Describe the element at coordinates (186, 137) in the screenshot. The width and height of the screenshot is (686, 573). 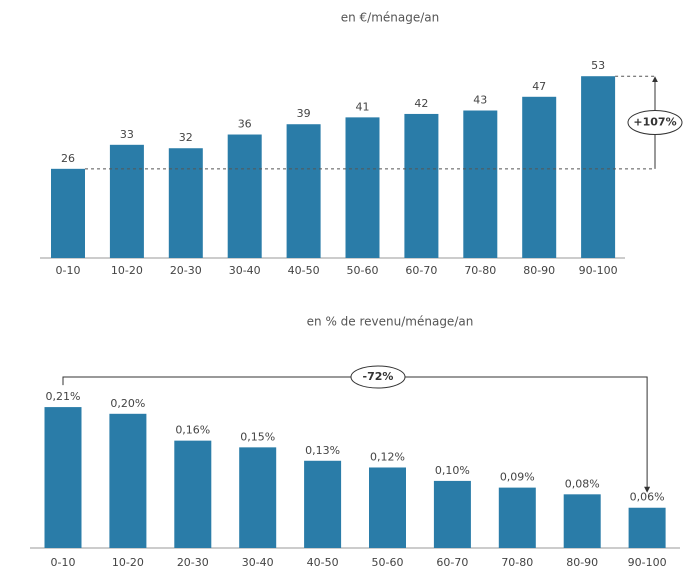
I see `value-label: 32` at that location.